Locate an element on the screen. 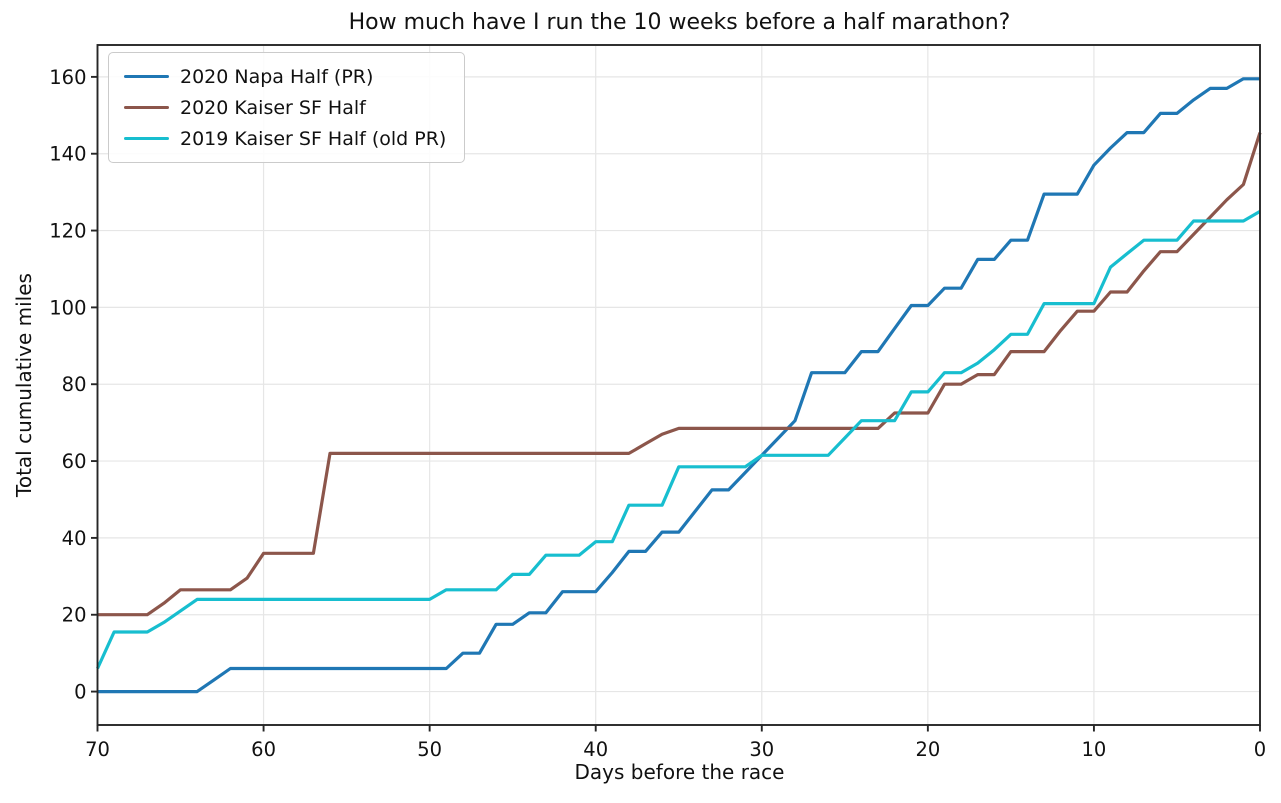 This screenshot has height=803, width=1281. y-tick-label-60: 60 is located at coordinates (74, 461).